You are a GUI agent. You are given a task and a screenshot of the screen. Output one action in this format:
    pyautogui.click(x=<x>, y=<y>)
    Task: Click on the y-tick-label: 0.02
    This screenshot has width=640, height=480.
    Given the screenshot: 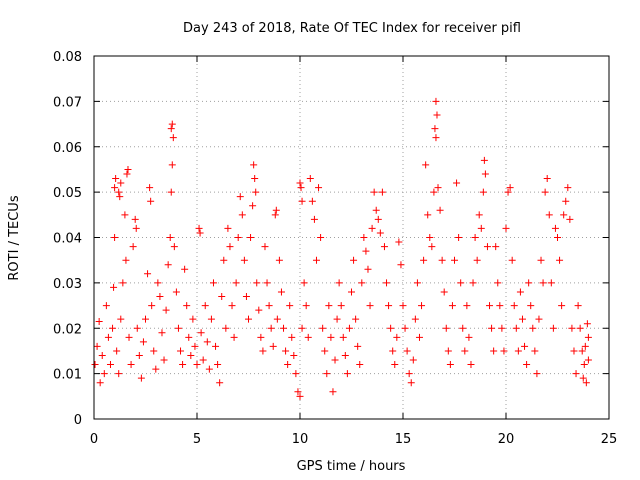 What is the action you would take?
    pyautogui.click(x=67, y=329)
    